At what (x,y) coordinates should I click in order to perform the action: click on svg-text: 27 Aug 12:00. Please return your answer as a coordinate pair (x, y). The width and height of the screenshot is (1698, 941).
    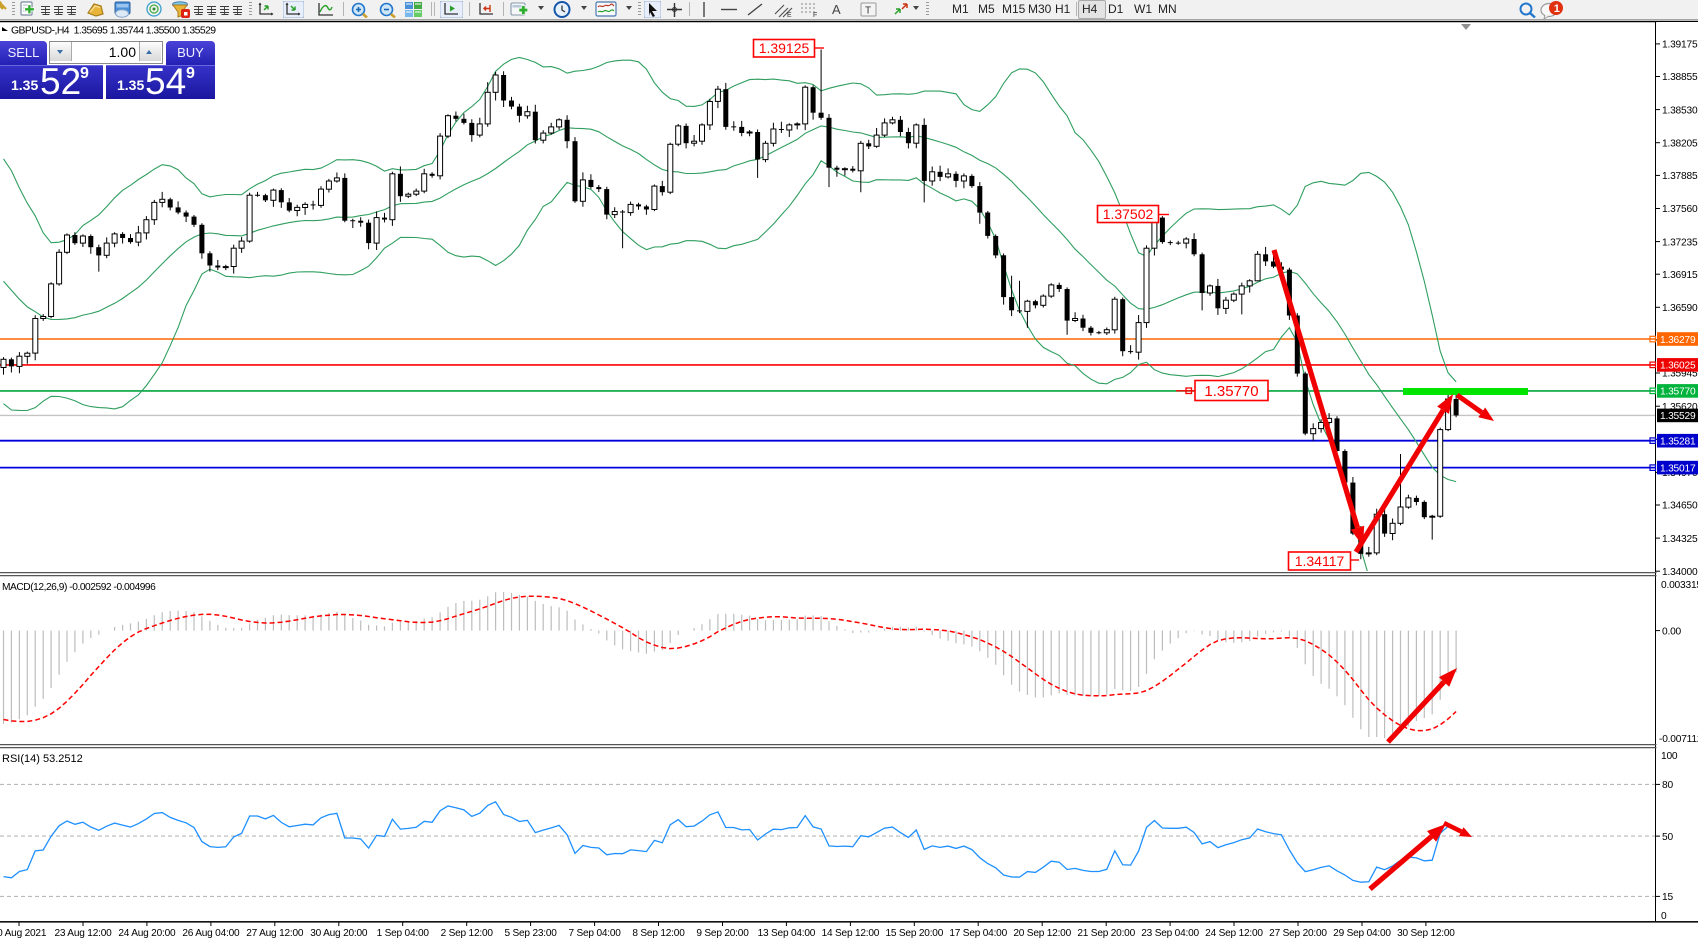
    Looking at the image, I should click on (275, 933).